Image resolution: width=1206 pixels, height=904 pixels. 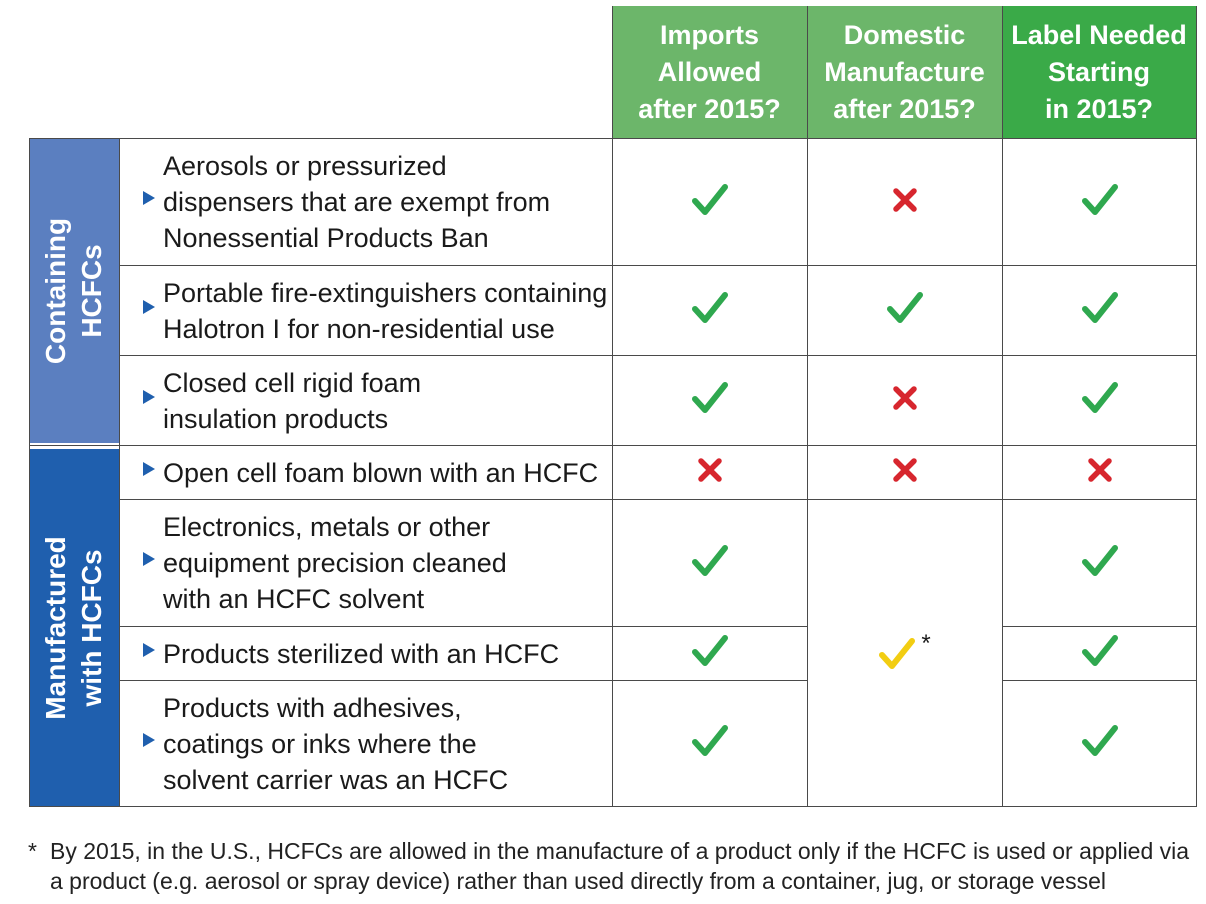 I want to click on group-containing-hcfcs: Containing HCFCs, so click(x=74, y=291).